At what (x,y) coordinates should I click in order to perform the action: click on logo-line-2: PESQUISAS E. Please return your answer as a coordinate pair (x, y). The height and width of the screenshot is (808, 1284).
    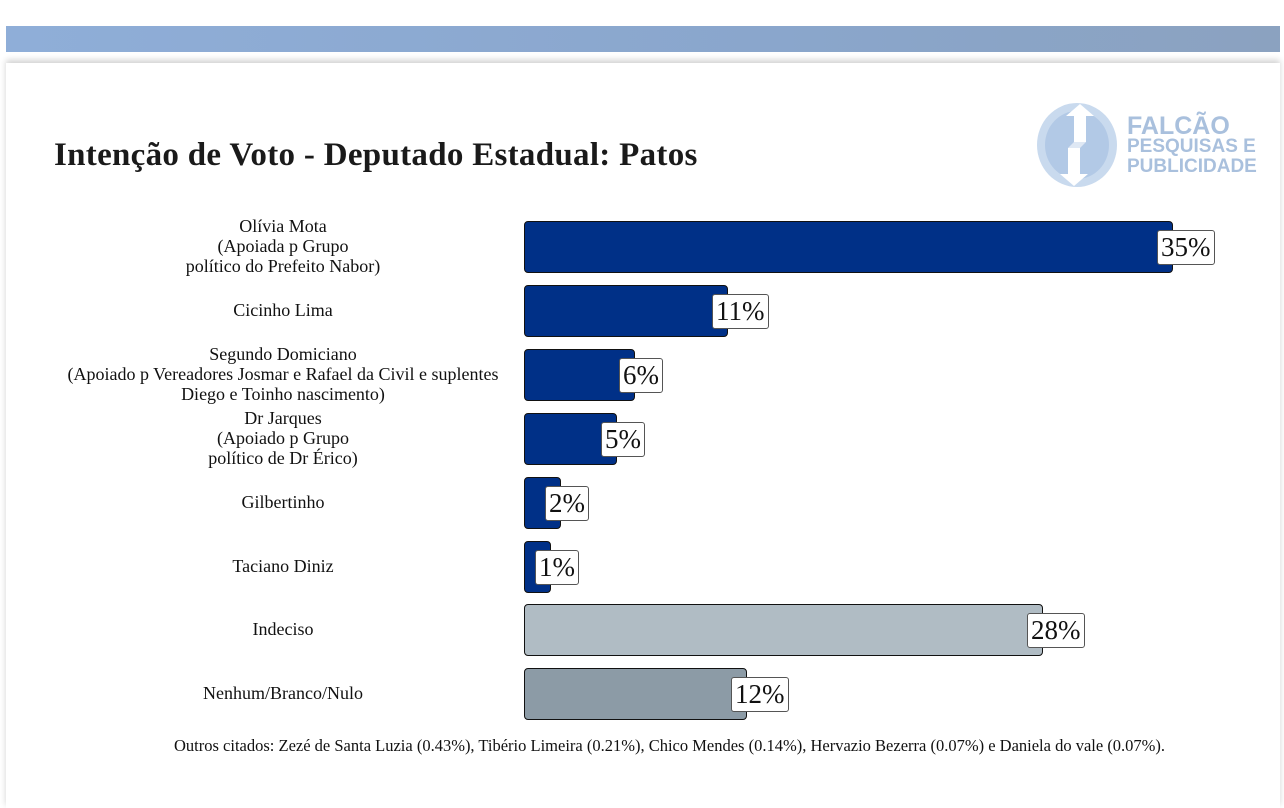
    Looking at the image, I should click on (1191, 146).